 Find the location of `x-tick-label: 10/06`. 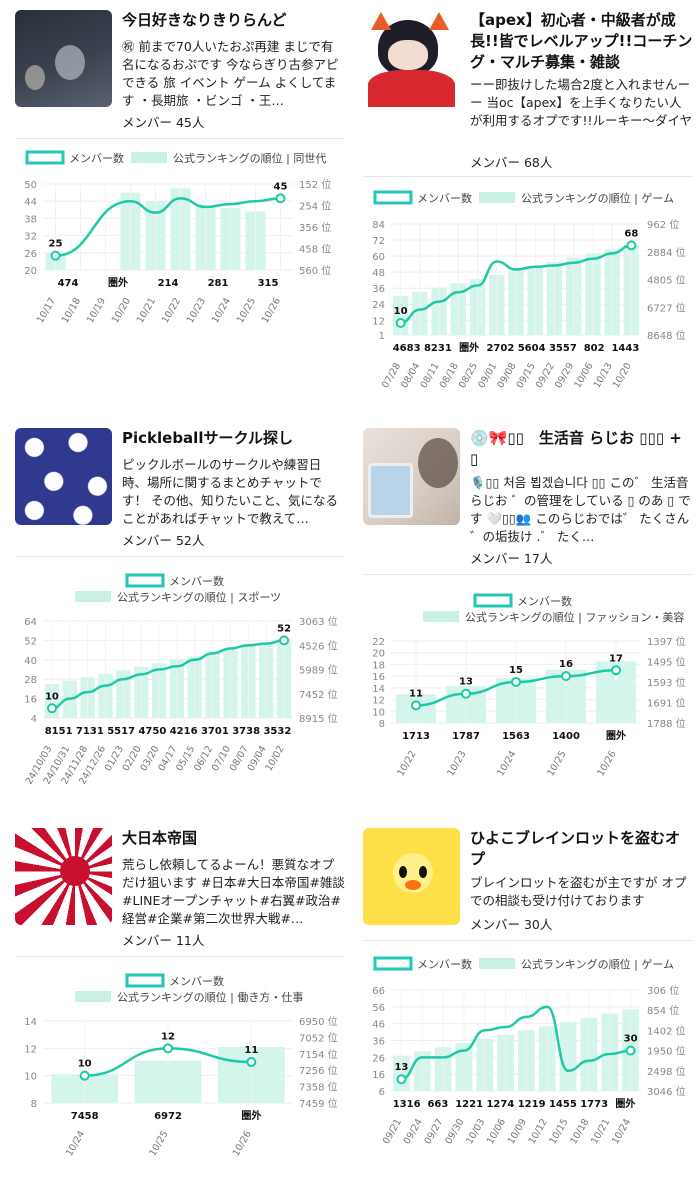

x-tick-label: 10/06 is located at coordinates (496, 1131).